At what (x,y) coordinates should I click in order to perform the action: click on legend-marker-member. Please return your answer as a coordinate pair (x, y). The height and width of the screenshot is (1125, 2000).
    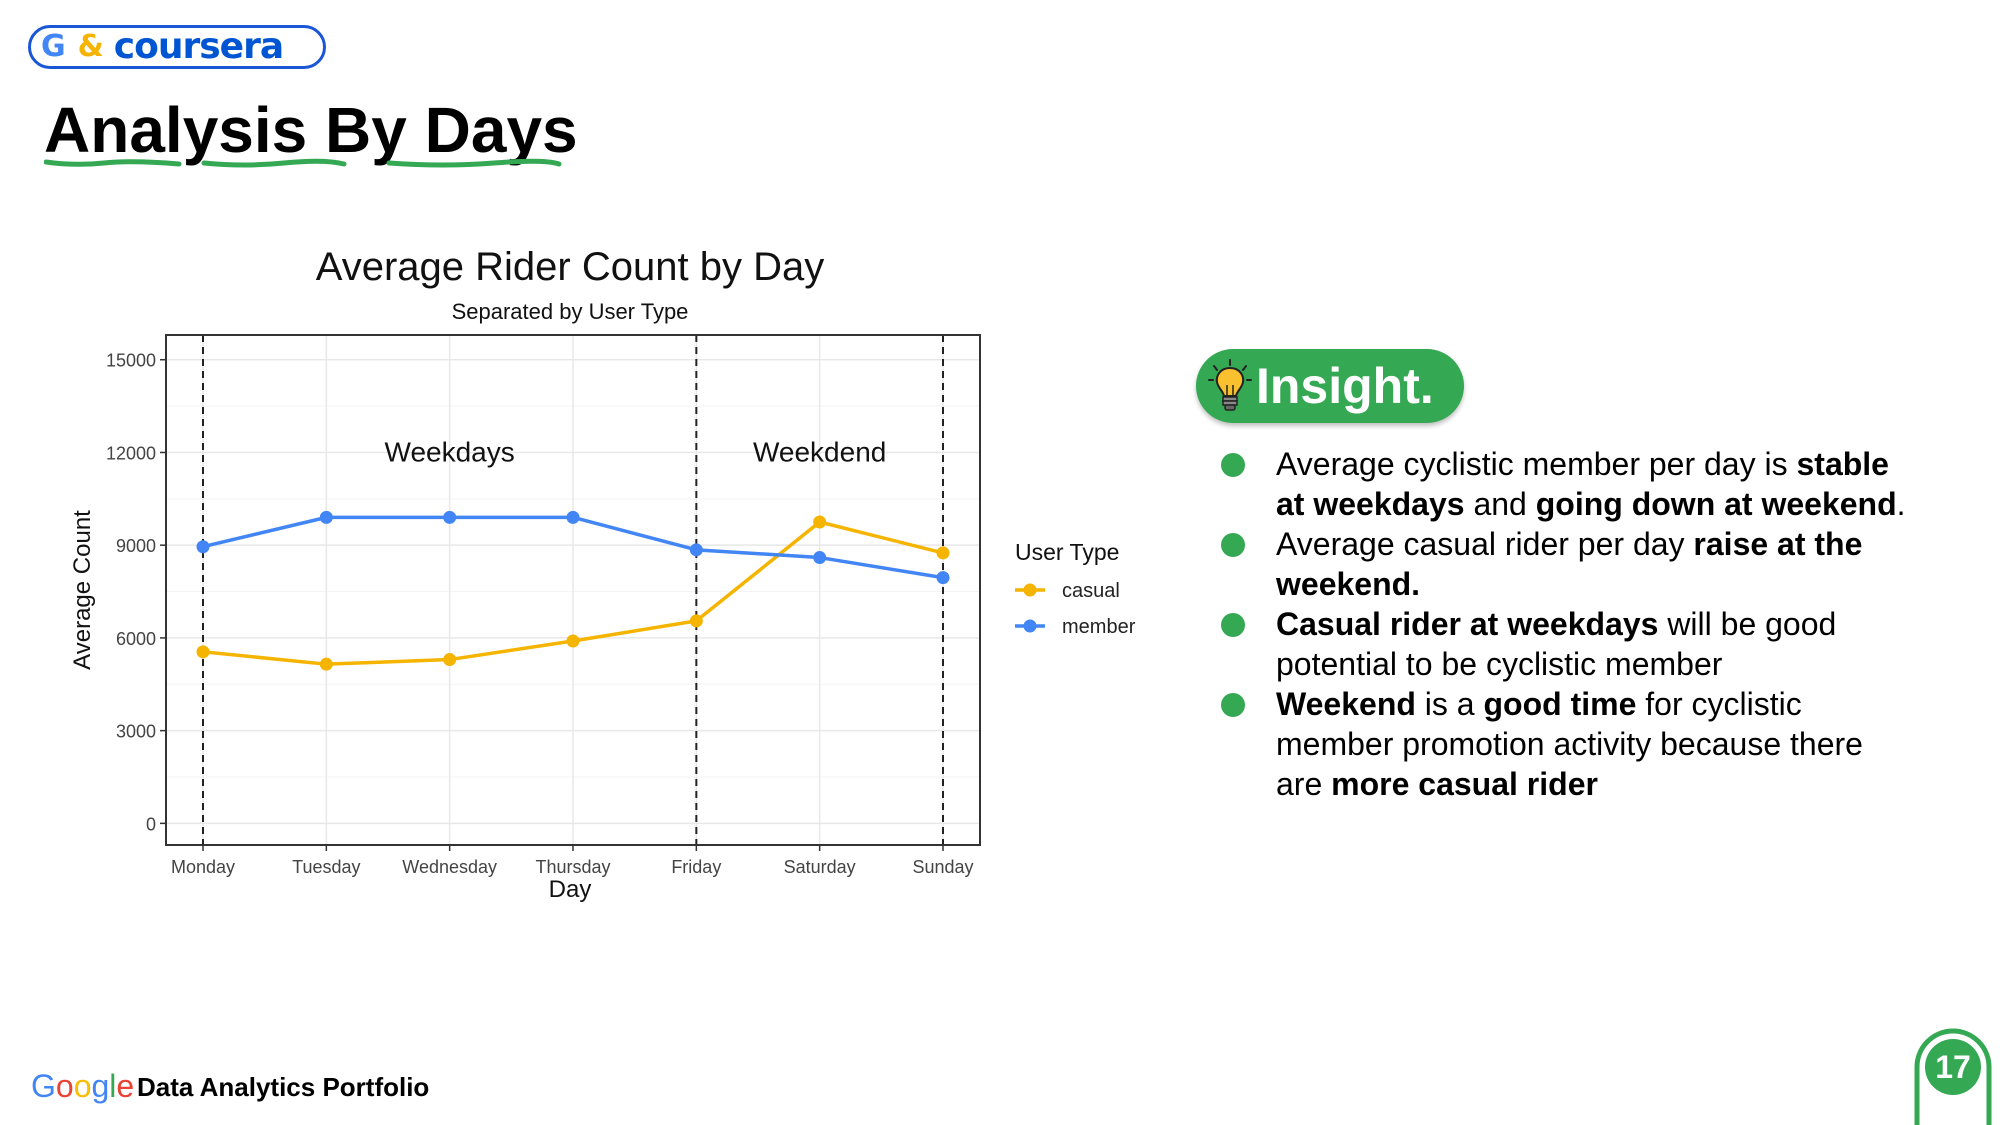
    Looking at the image, I should click on (1030, 626).